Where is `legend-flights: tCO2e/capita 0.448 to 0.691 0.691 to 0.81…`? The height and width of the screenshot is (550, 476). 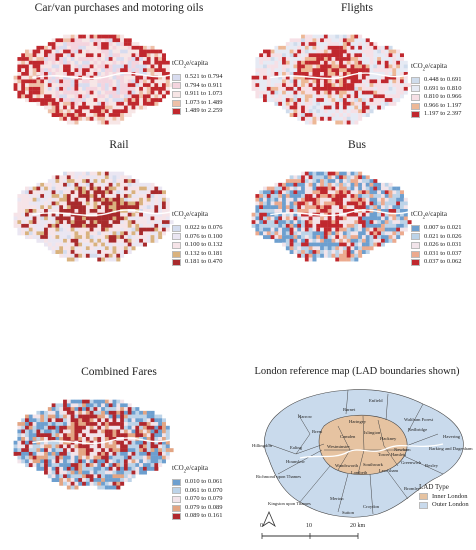
legend-flights: tCO2e/capita 0.448 to 0.691 0.691 to 0.81… is located at coordinates (436, 90).